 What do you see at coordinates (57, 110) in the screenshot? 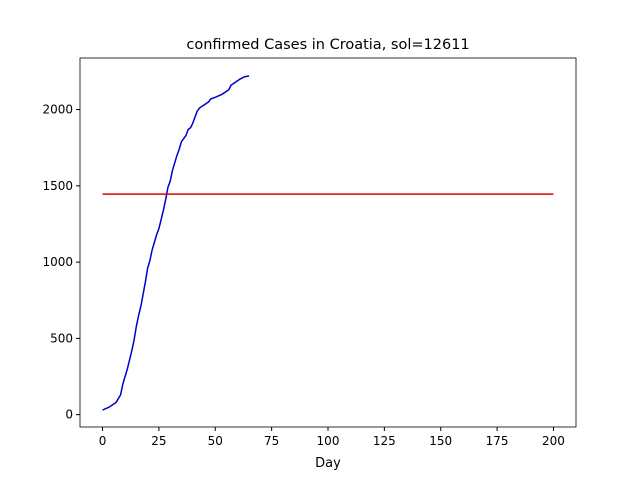
I see `y-tick-label: 2000` at bounding box center [57, 110].